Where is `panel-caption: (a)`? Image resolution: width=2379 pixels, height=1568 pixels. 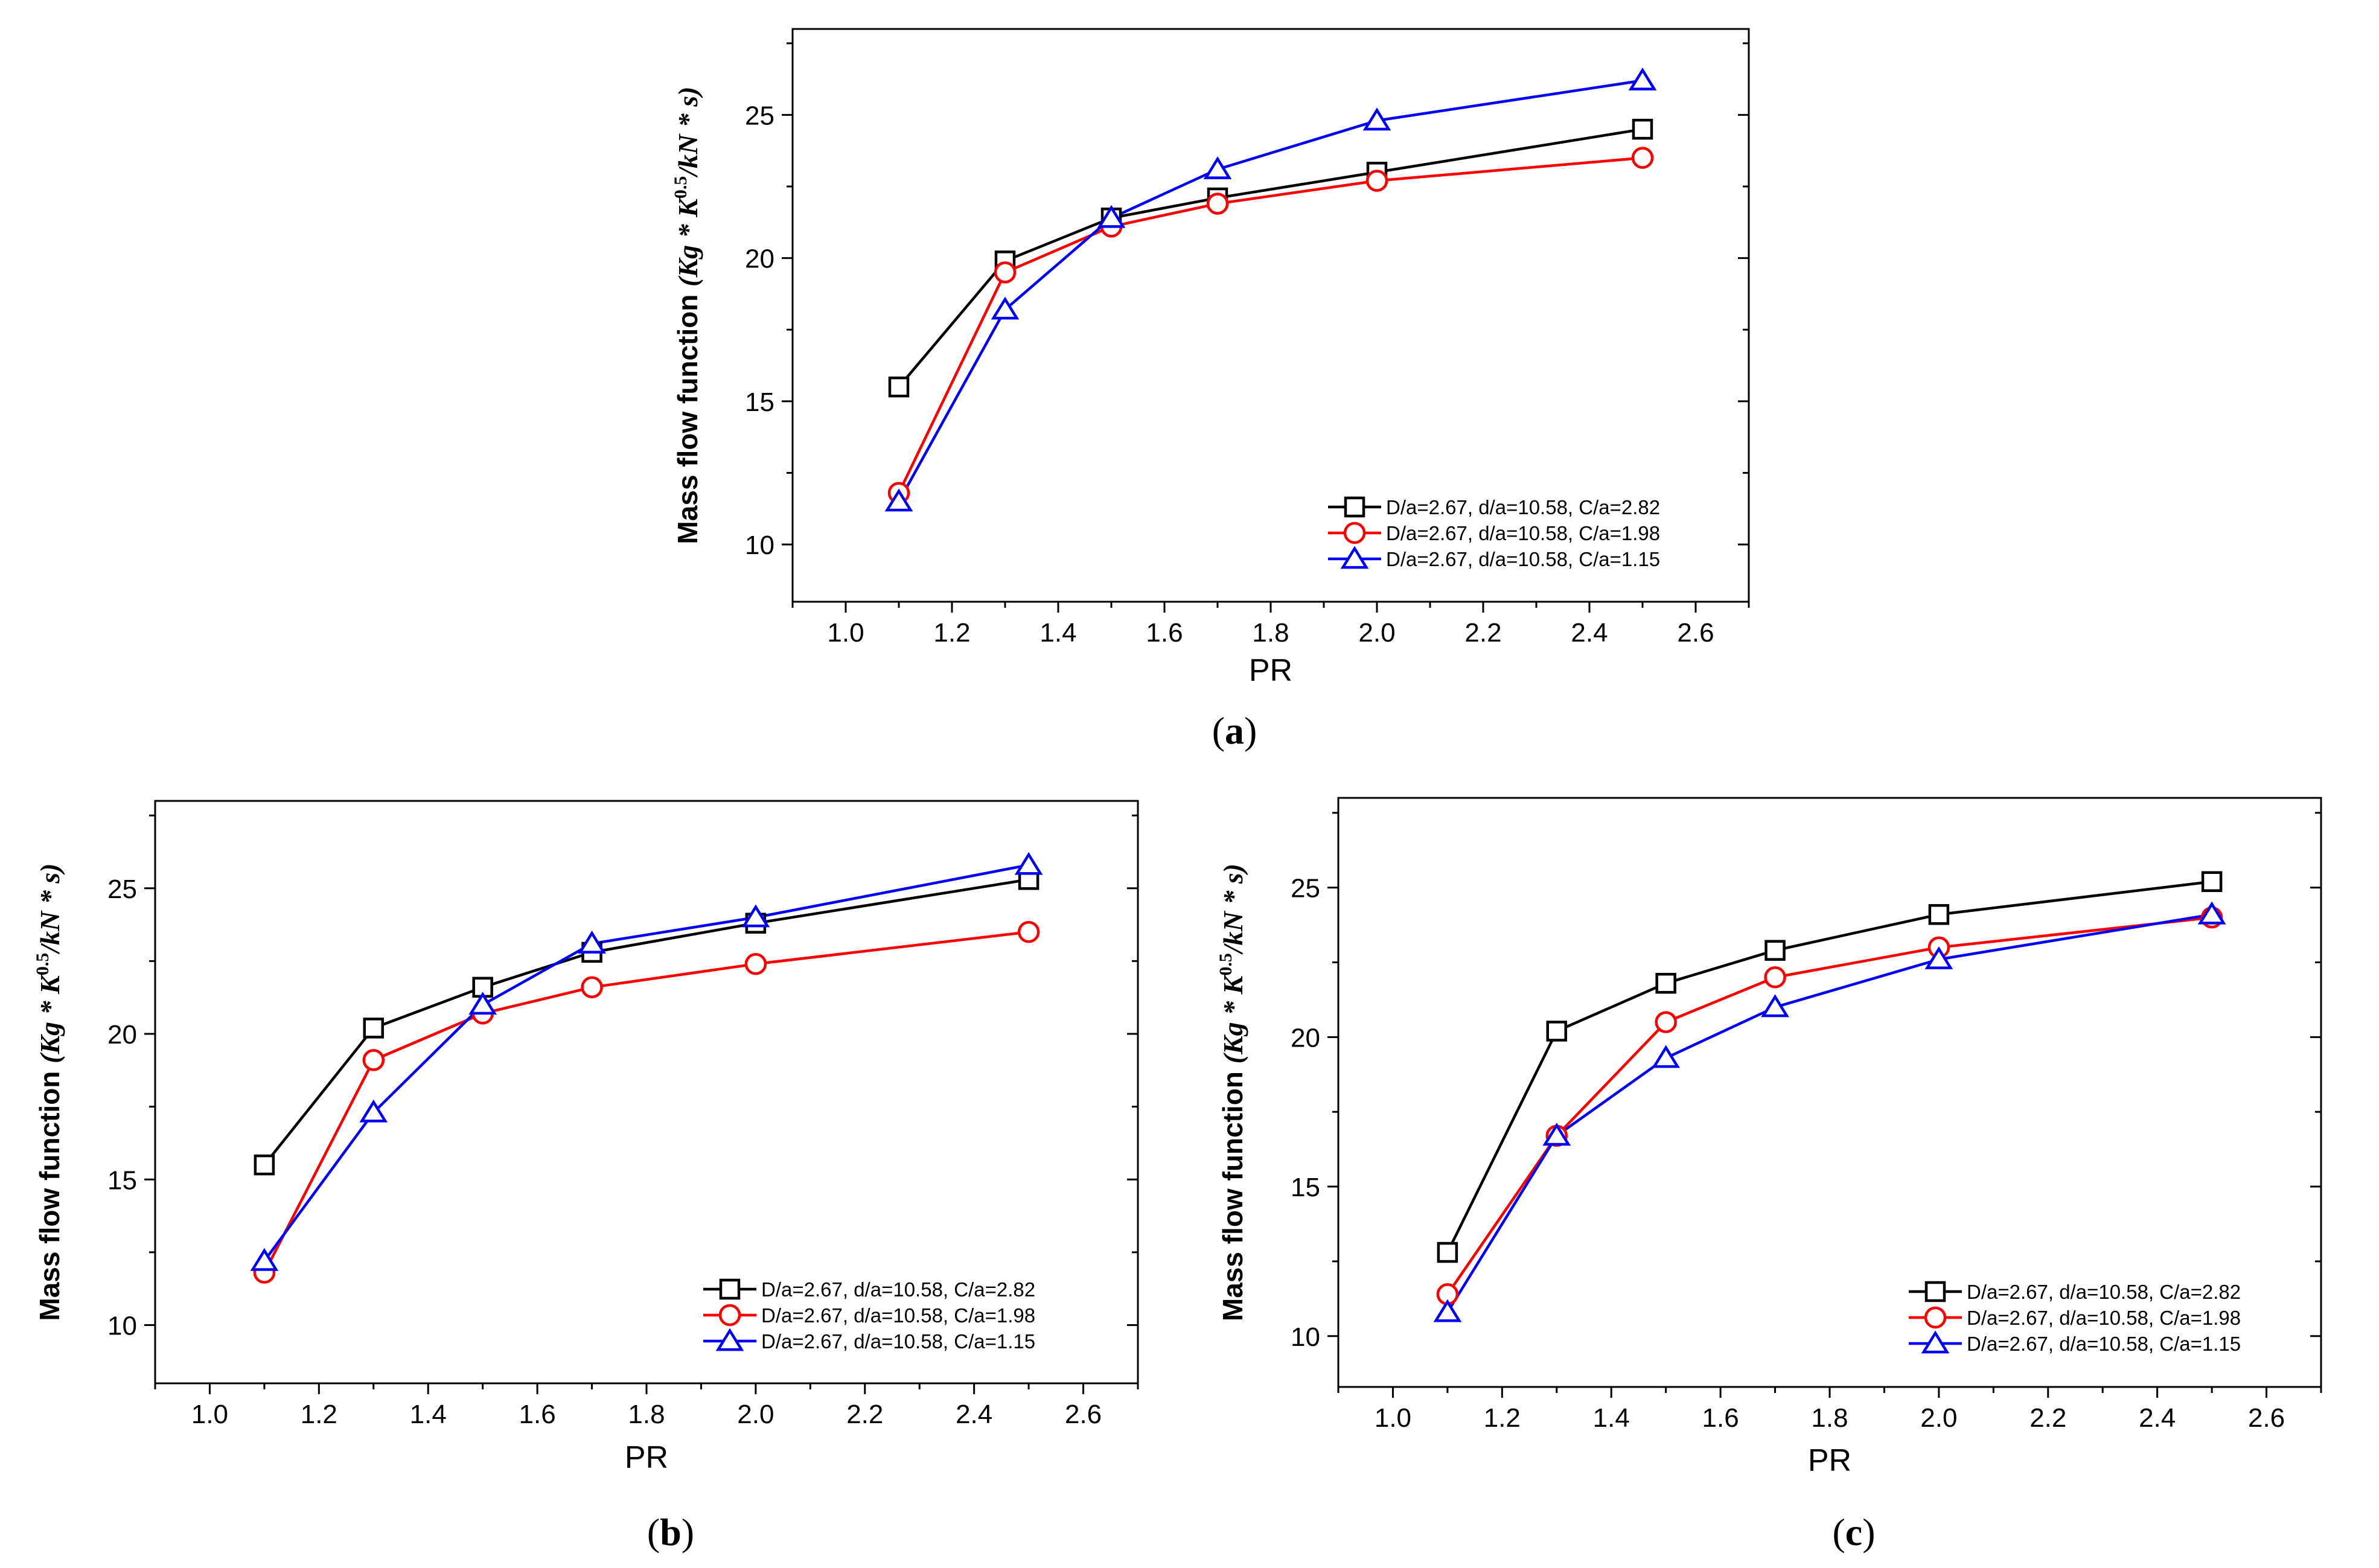 panel-caption: (a) is located at coordinates (1234, 731).